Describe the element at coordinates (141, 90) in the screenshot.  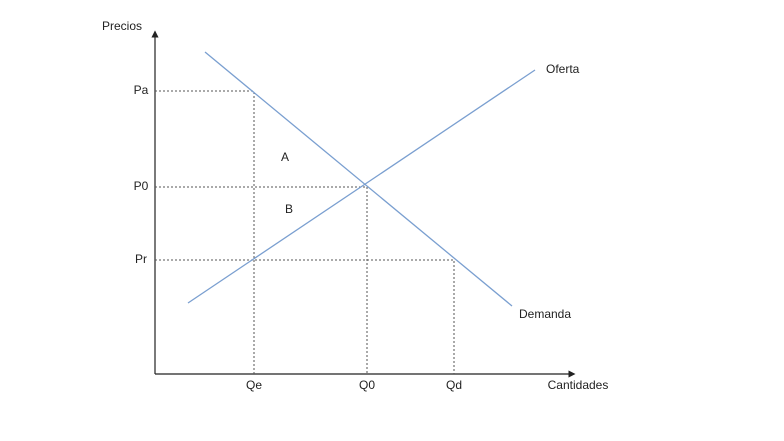
I see `price-label: Pa` at that location.